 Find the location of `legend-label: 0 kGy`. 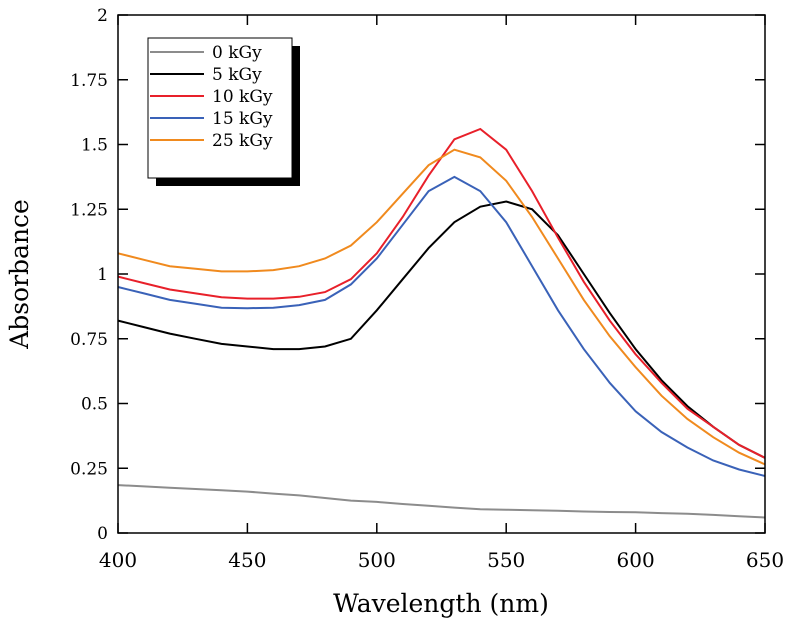

legend-label: 0 kGy is located at coordinates (237, 53).